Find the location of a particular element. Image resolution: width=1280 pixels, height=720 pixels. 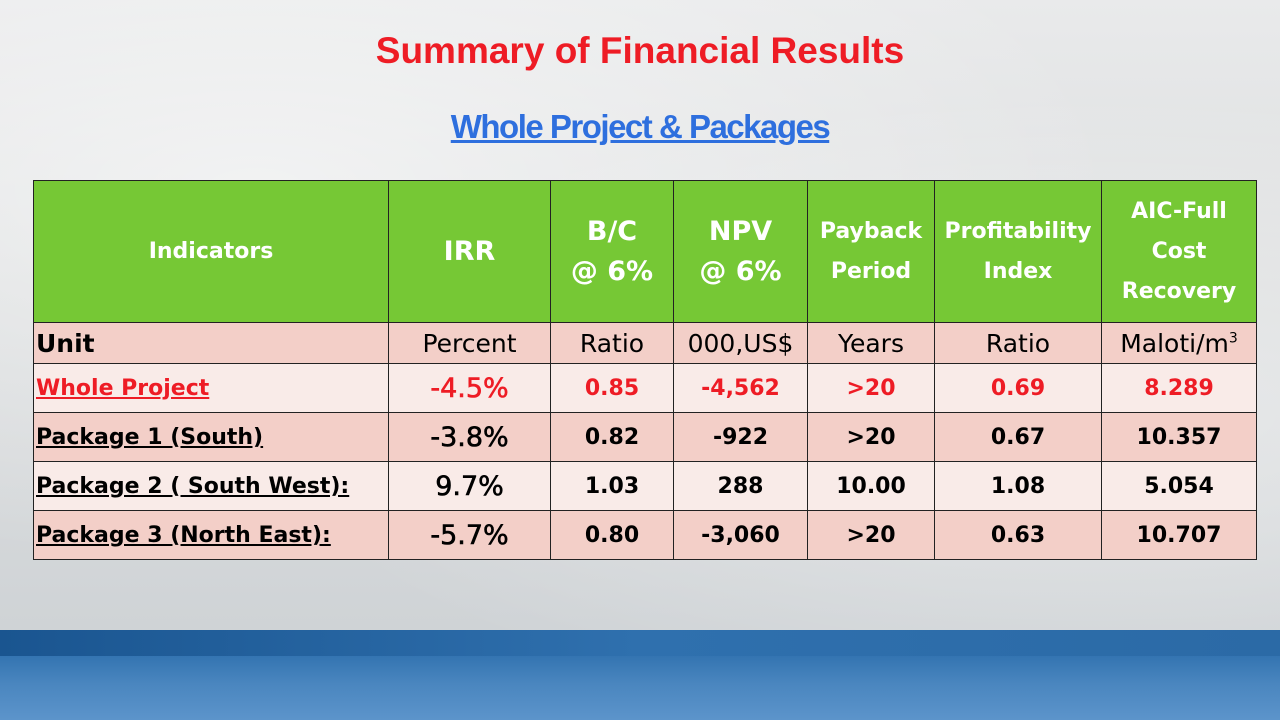

unit-aic: Maloti/m3 is located at coordinates (1179, 343).